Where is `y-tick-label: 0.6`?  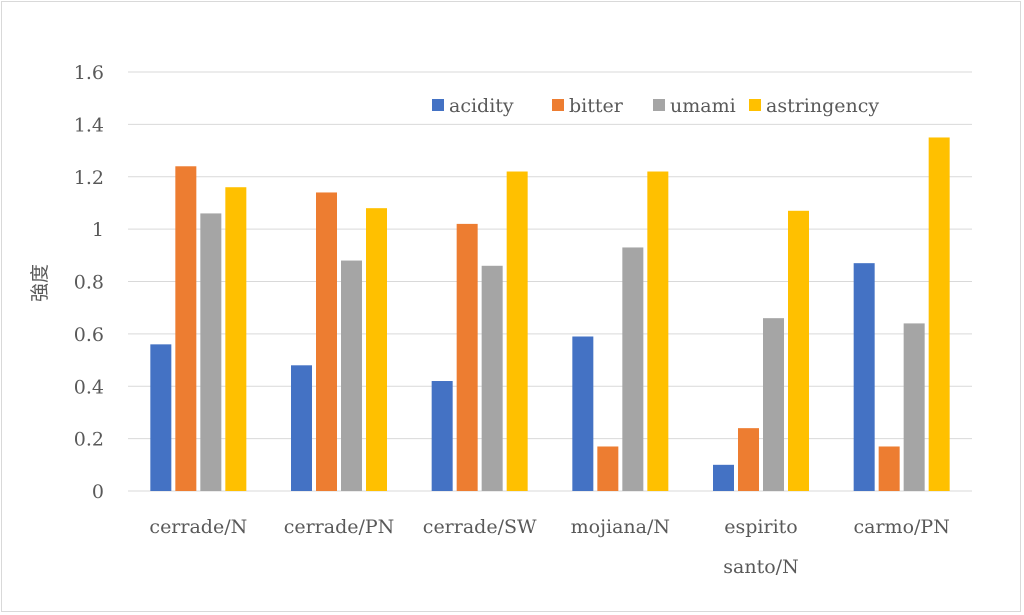
y-tick-label: 0.6 is located at coordinates (89, 335).